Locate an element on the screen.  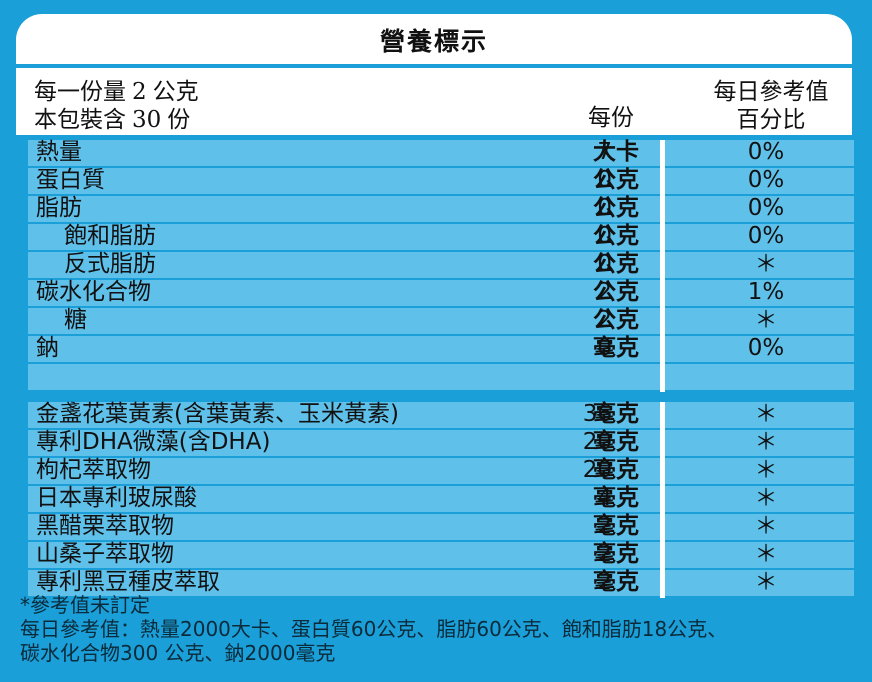
nutrient-value: 7 is located at coordinates (604, 152).